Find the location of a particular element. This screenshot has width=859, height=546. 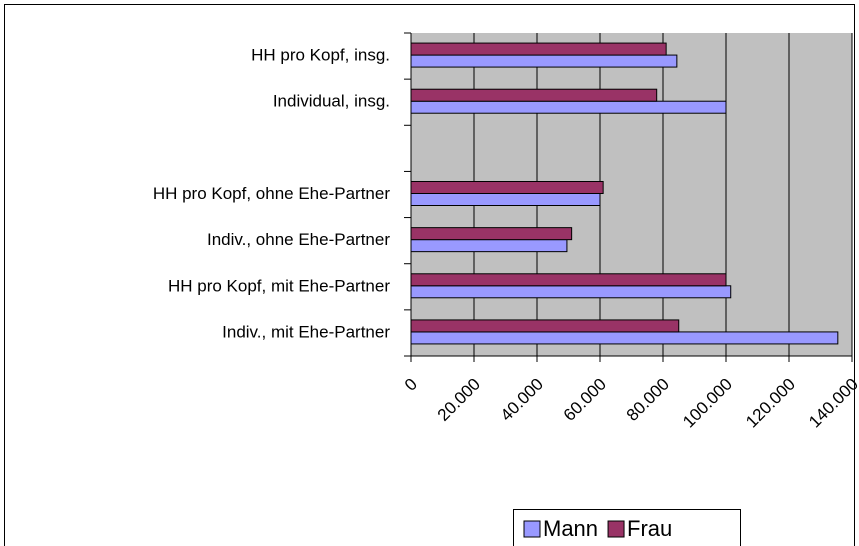

y-tick-label: Individual, insg. is located at coordinates (331, 101).